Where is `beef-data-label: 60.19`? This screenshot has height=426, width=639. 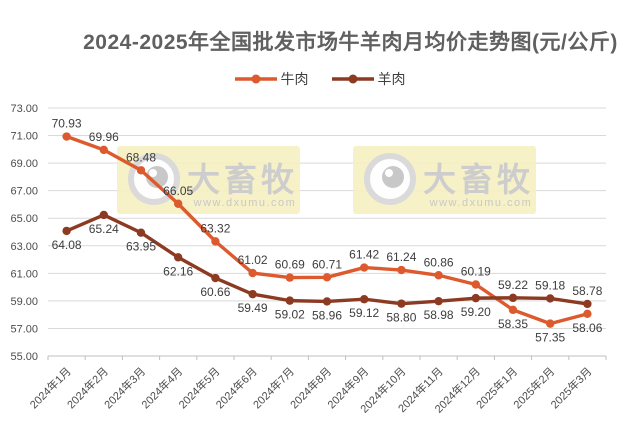 beef-data-label: 60.19 is located at coordinates (476, 271).